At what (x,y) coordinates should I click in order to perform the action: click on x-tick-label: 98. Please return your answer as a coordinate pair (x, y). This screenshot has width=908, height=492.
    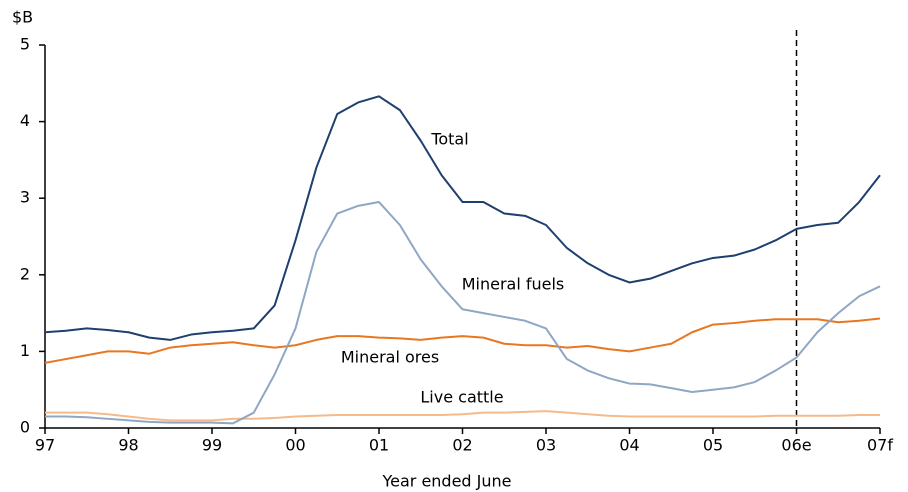
    Looking at the image, I should click on (128, 445).